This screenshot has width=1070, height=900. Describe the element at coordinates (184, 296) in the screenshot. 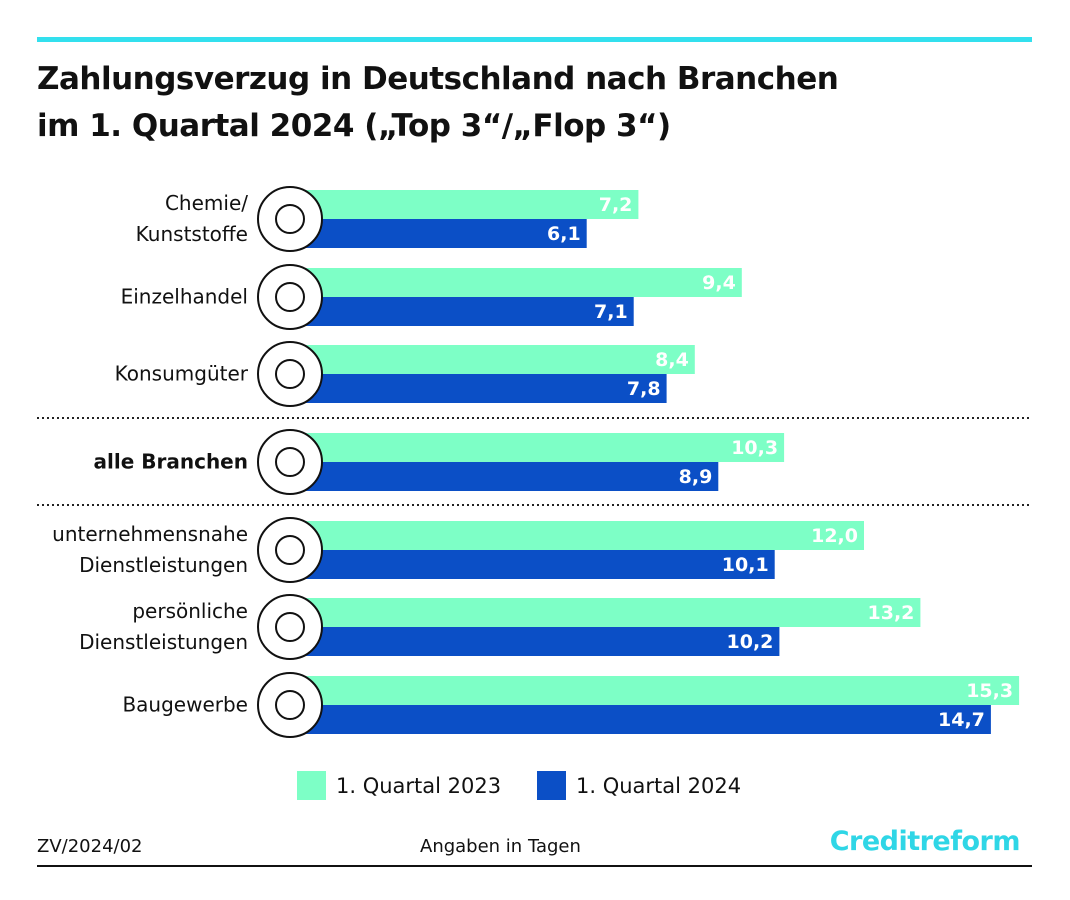

I see `category-label: Einzelhandel` at that location.